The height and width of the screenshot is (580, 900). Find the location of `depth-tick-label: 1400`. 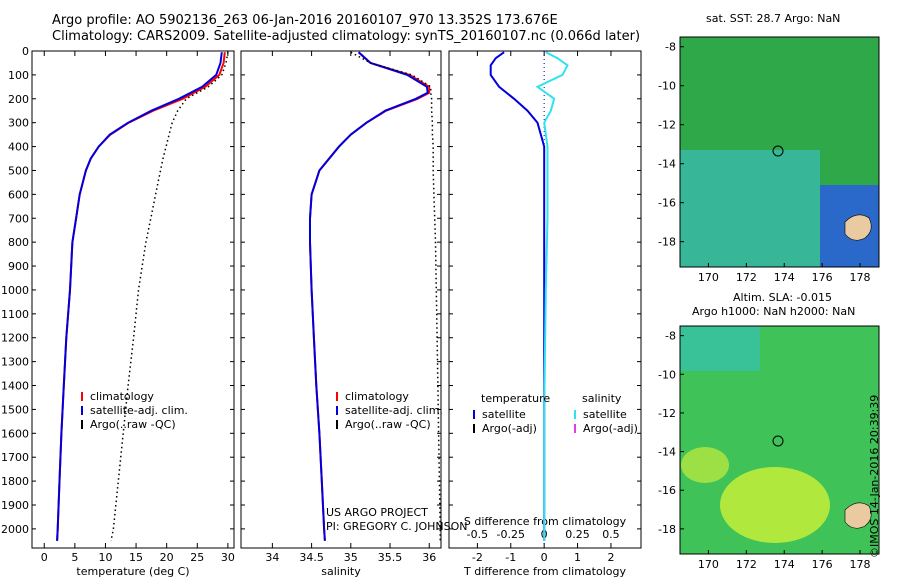

depth-tick-label: 1400 is located at coordinates (15, 386).